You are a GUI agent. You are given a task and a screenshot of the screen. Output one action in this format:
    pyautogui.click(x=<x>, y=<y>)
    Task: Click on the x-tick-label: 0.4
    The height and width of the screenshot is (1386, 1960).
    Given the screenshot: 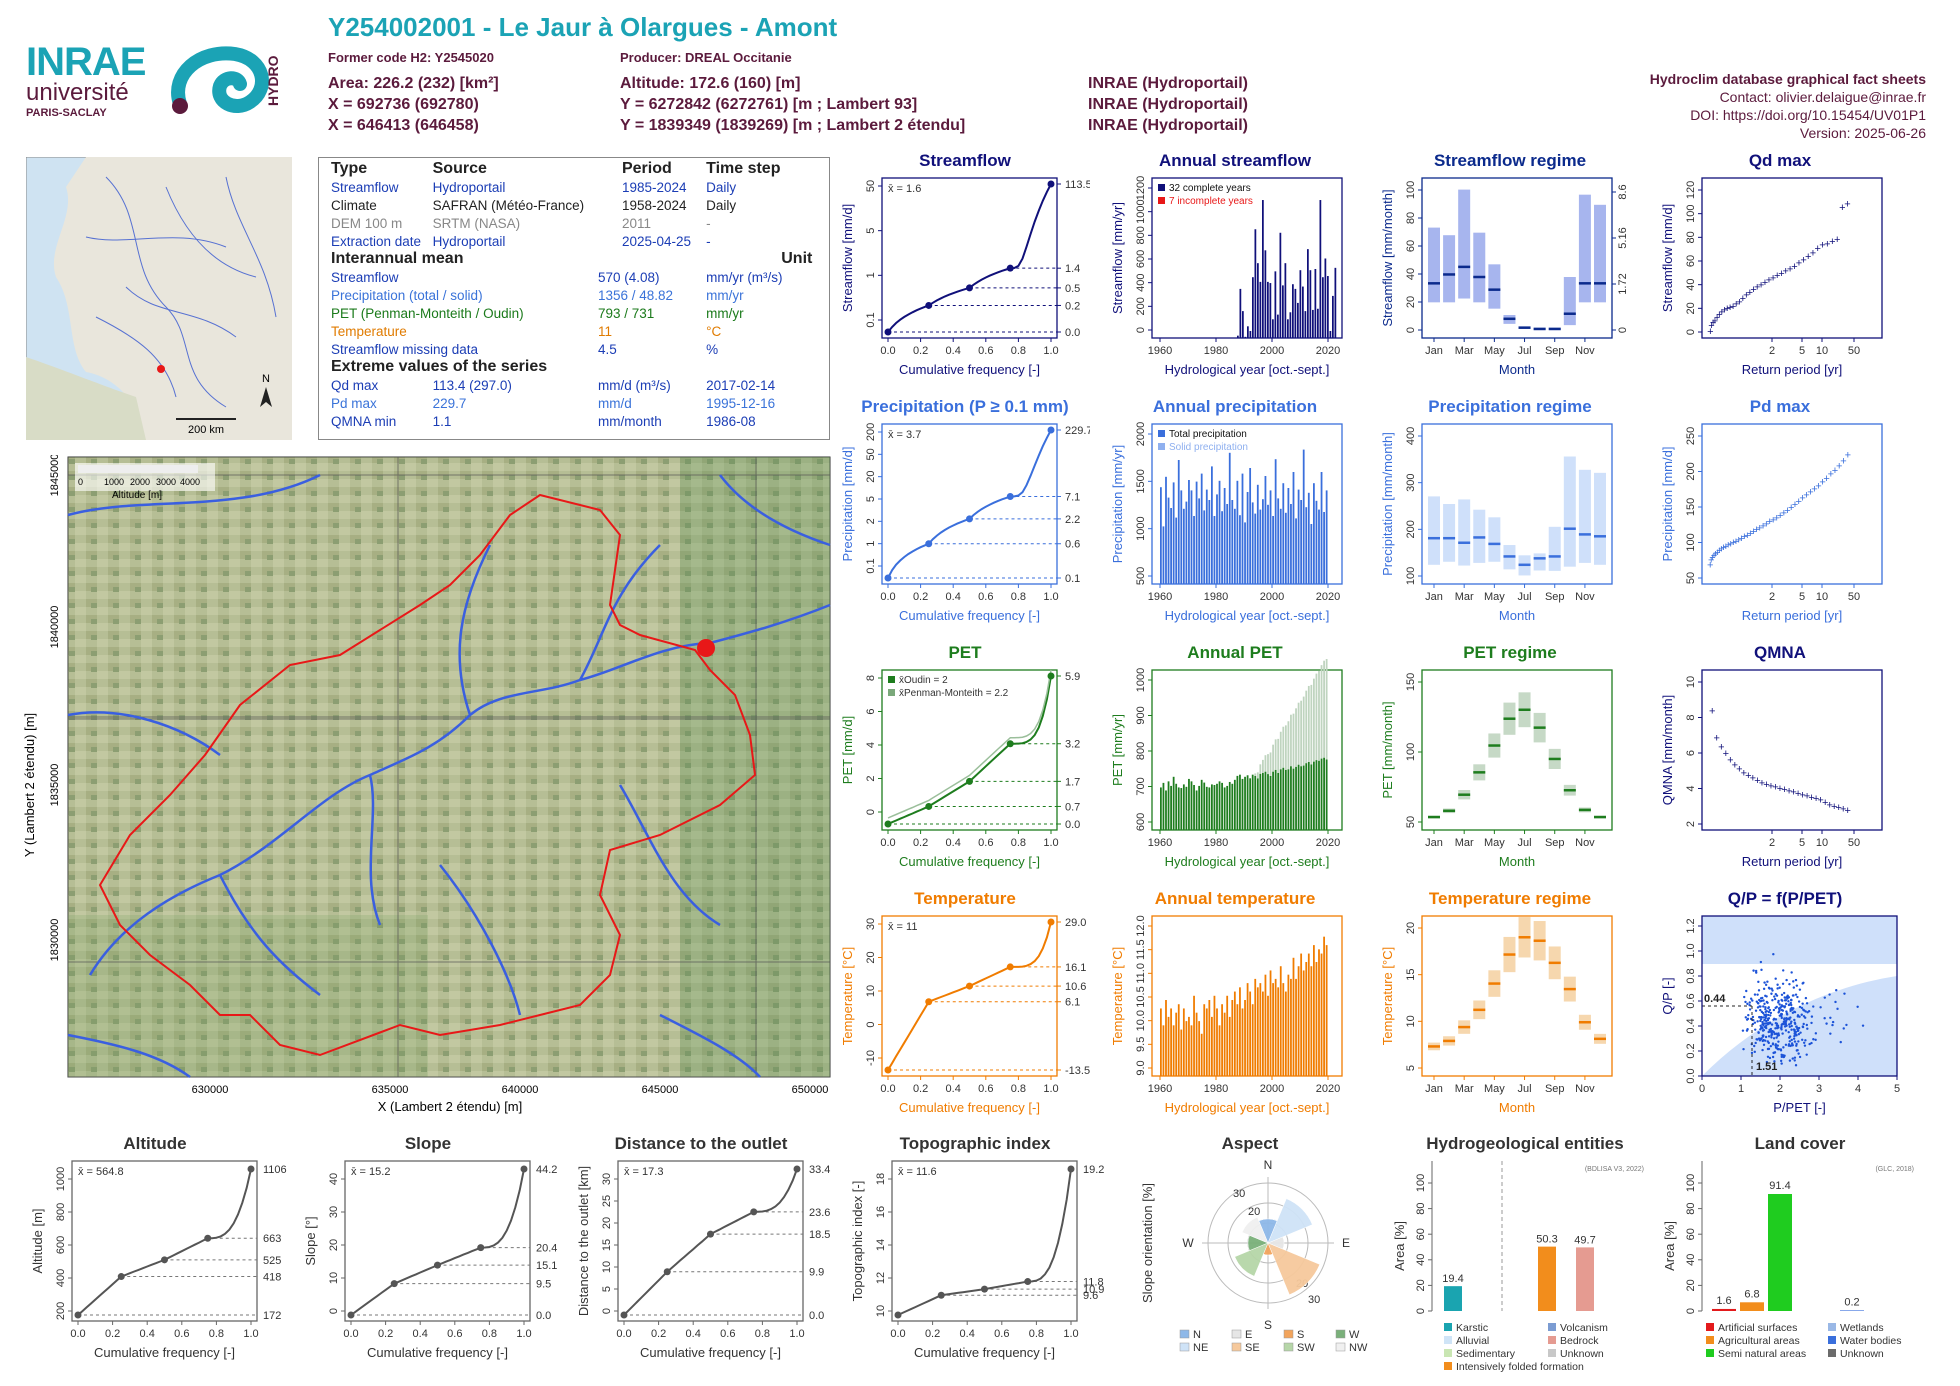 What is the action you would take?
    pyautogui.click(x=693, y=1334)
    